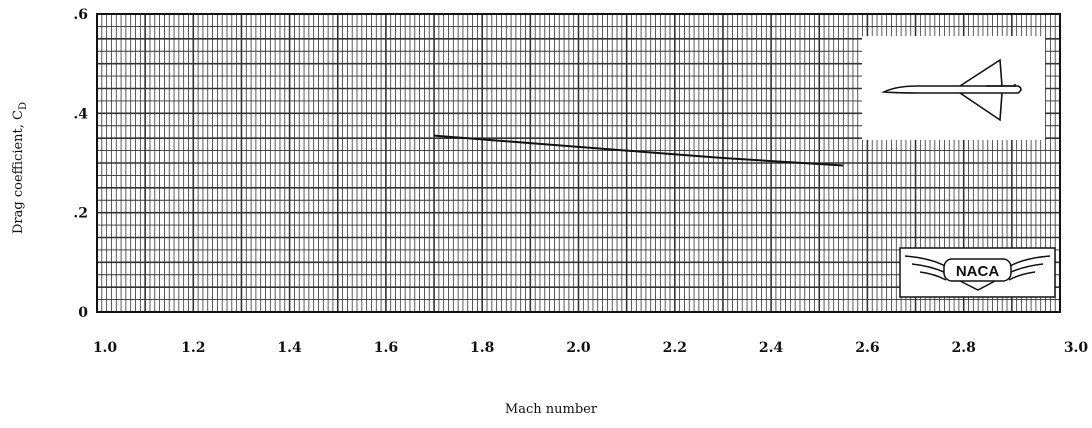  What do you see at coordinates (193, 348) in the screenshot?
I see `x-tick-label: 1.2` at bounding box center [193, 348].